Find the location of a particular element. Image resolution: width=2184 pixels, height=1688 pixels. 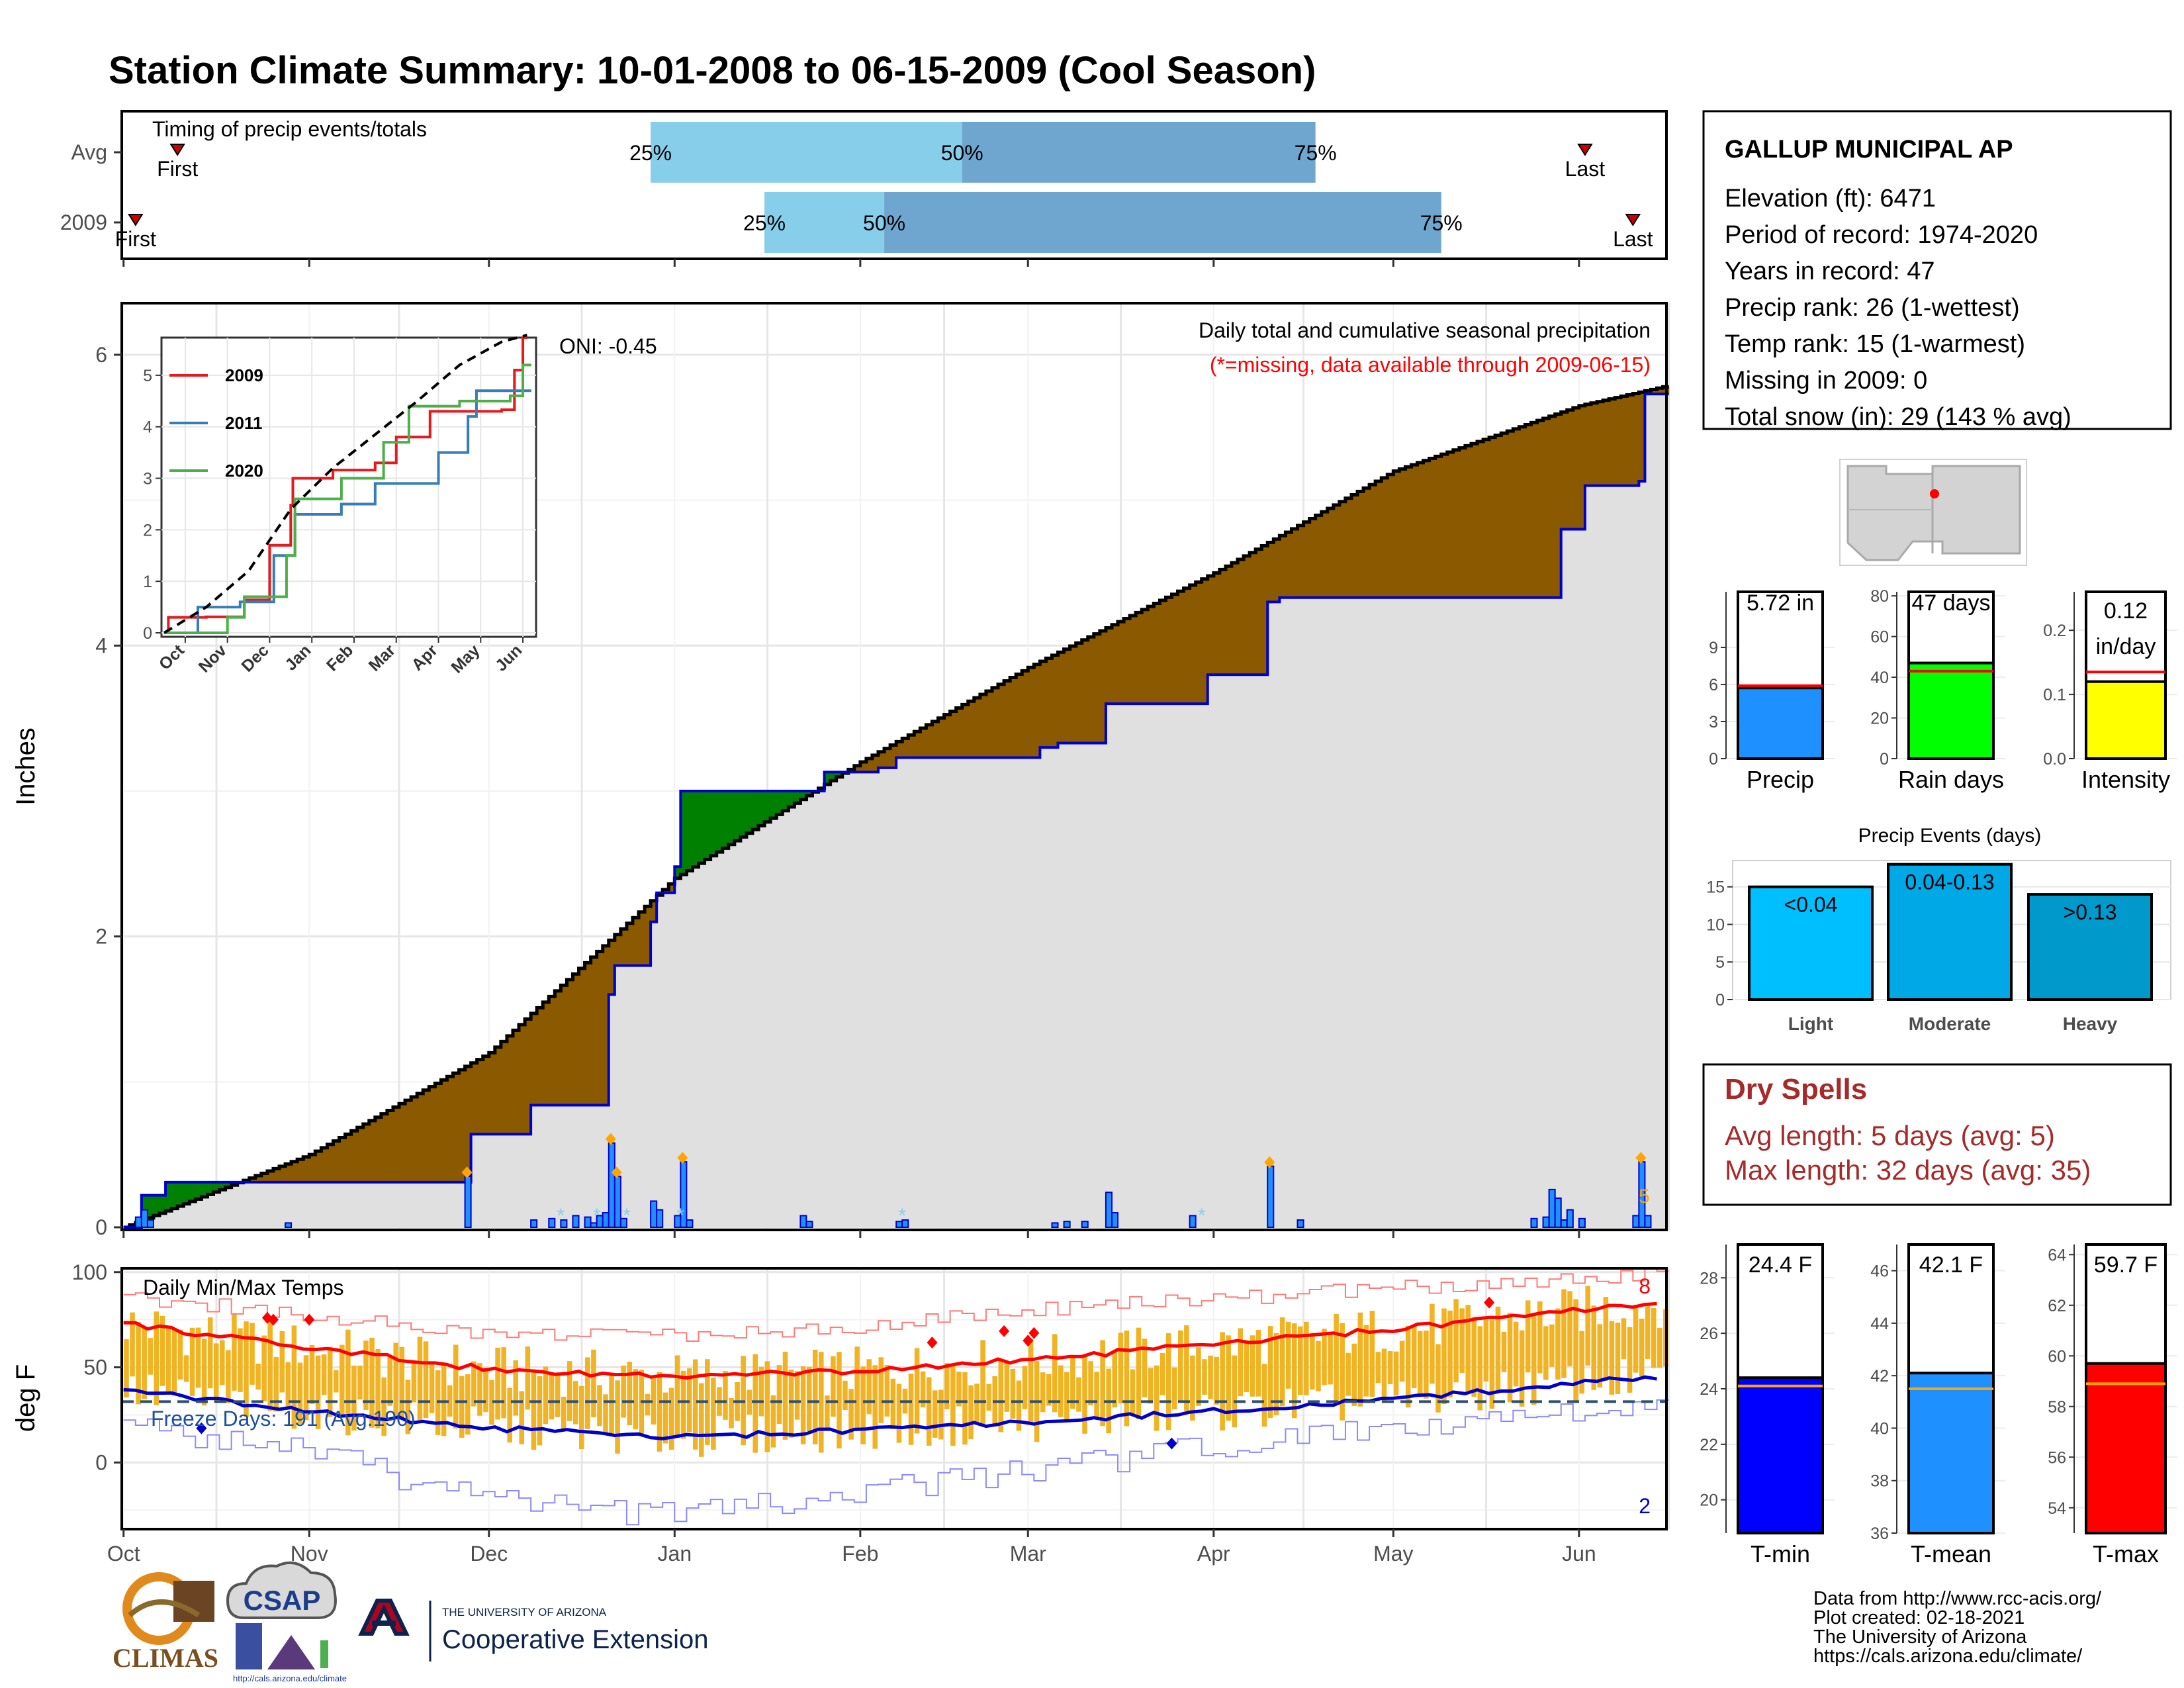

record-min-line is located at coordinates (896, 1462).